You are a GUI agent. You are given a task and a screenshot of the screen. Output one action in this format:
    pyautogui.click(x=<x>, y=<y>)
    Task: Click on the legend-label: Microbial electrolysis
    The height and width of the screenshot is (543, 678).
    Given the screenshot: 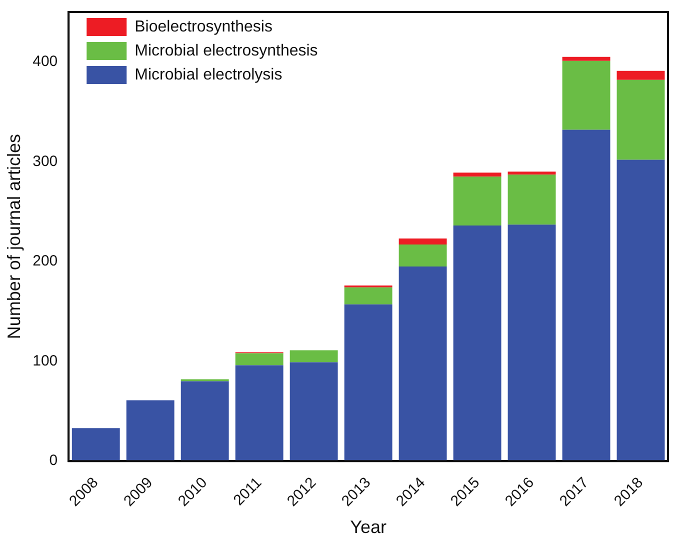 What is the action you would take?
    pyautogui.click(x=208, y=75)
    